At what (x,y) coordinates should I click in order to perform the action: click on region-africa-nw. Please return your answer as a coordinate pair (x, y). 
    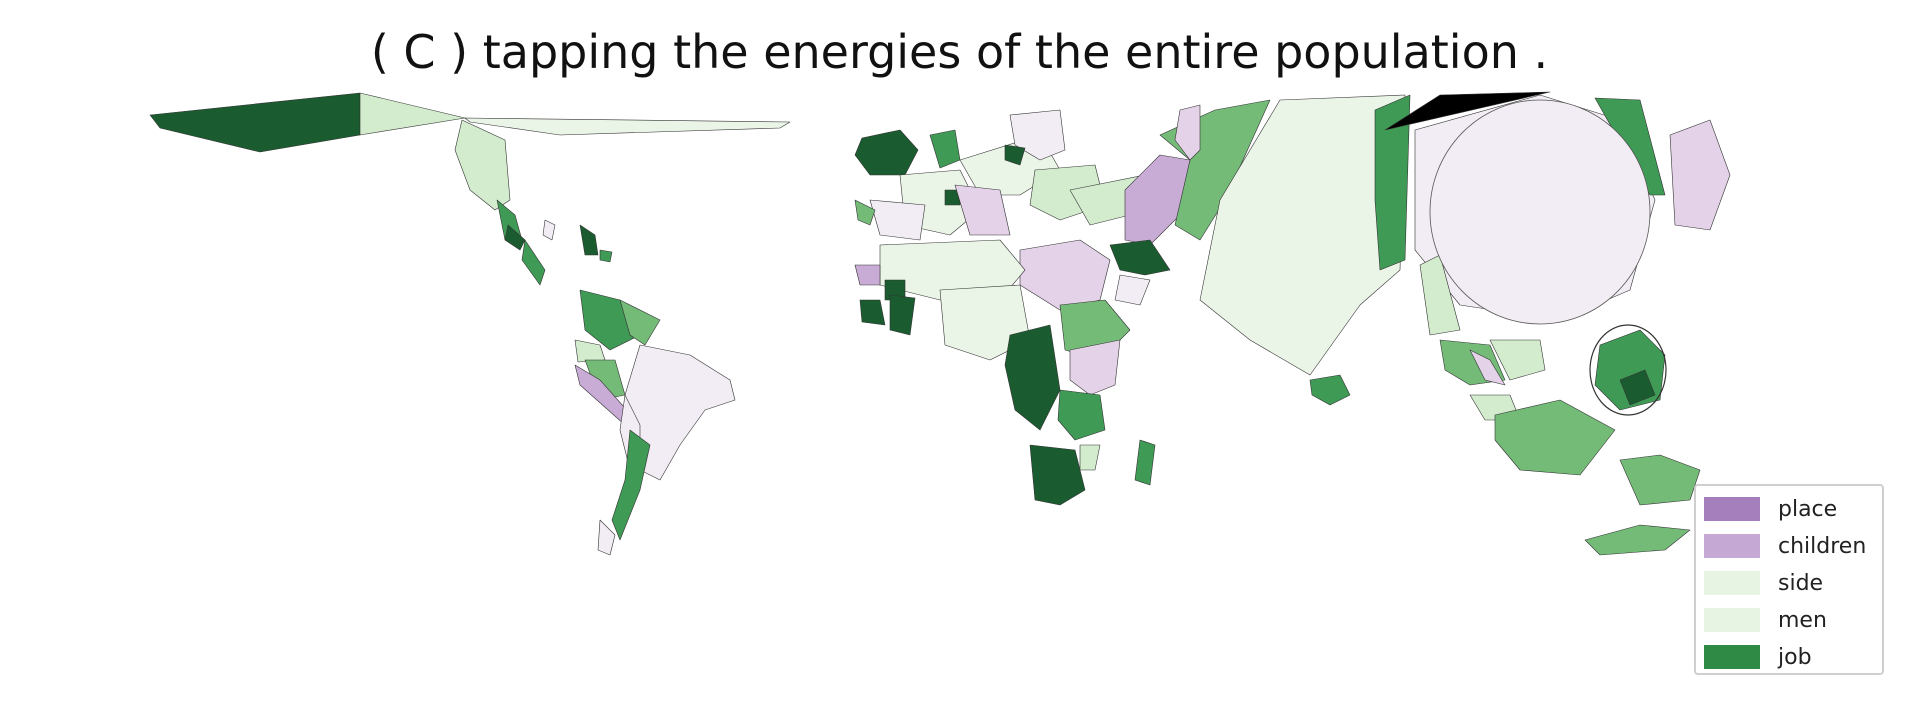
    Looking at the image, I should click on (867, 275).